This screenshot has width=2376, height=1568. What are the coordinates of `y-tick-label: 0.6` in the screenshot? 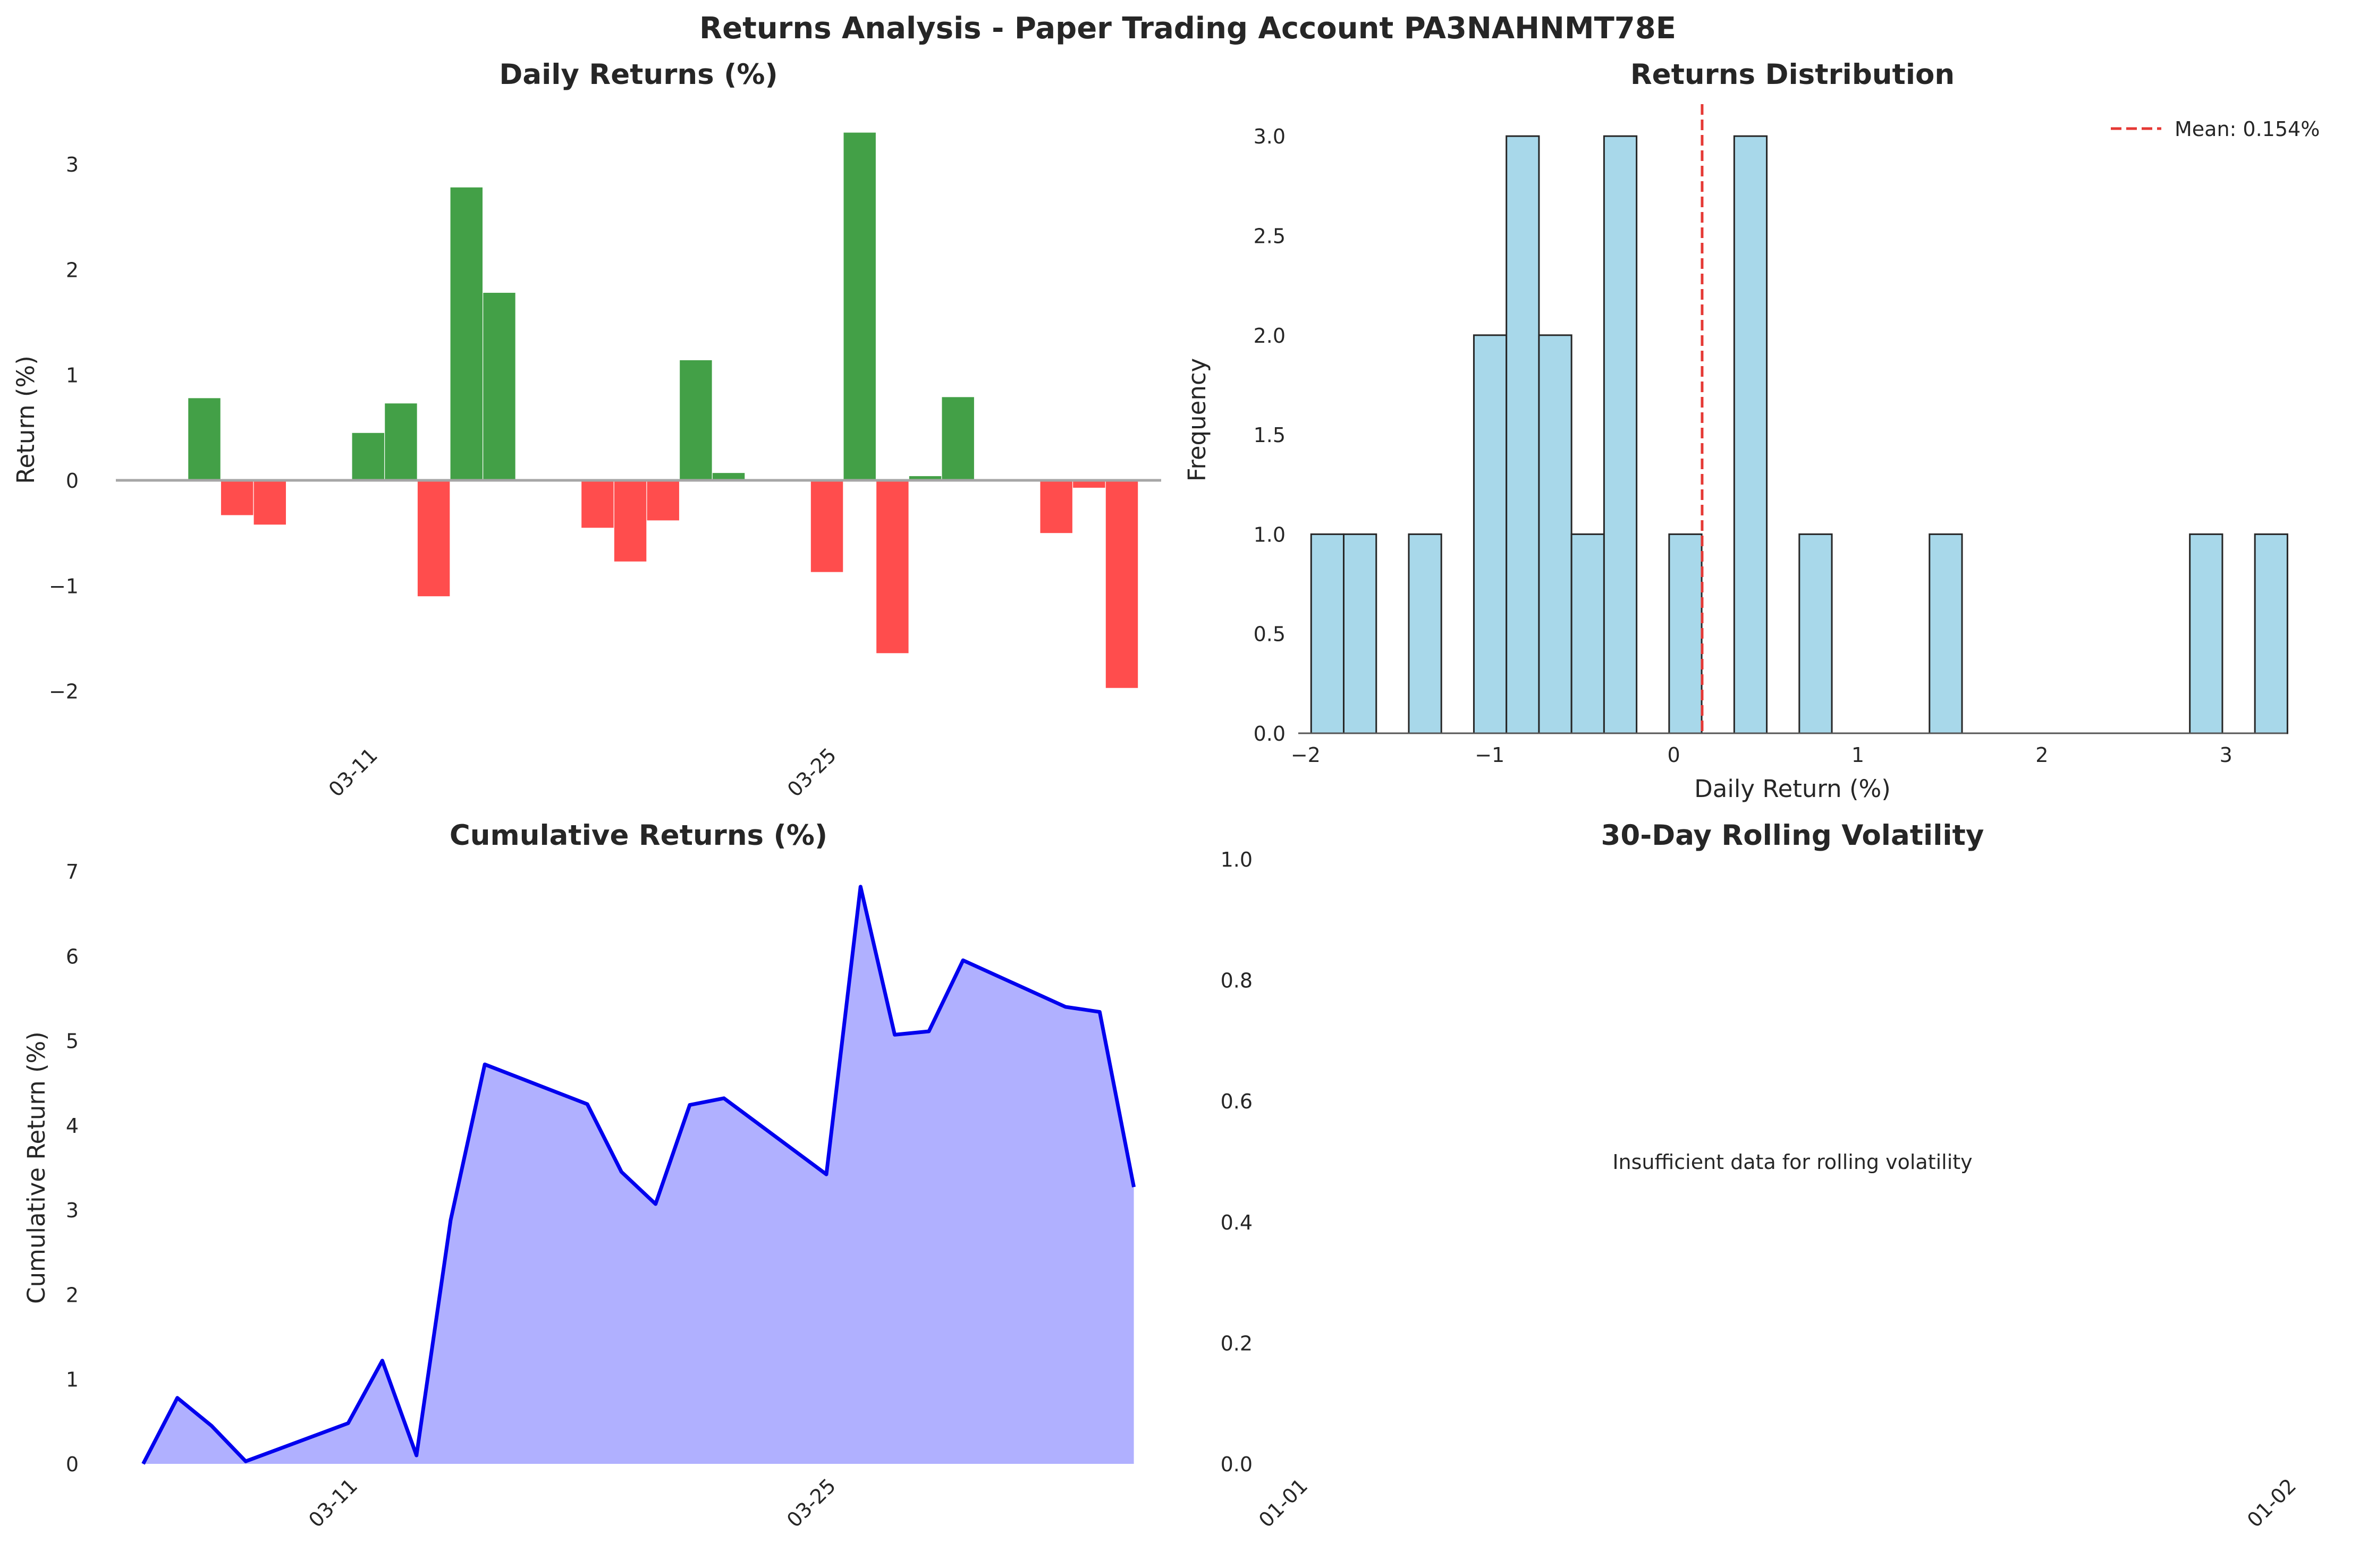 It's located at (1237, 1101).